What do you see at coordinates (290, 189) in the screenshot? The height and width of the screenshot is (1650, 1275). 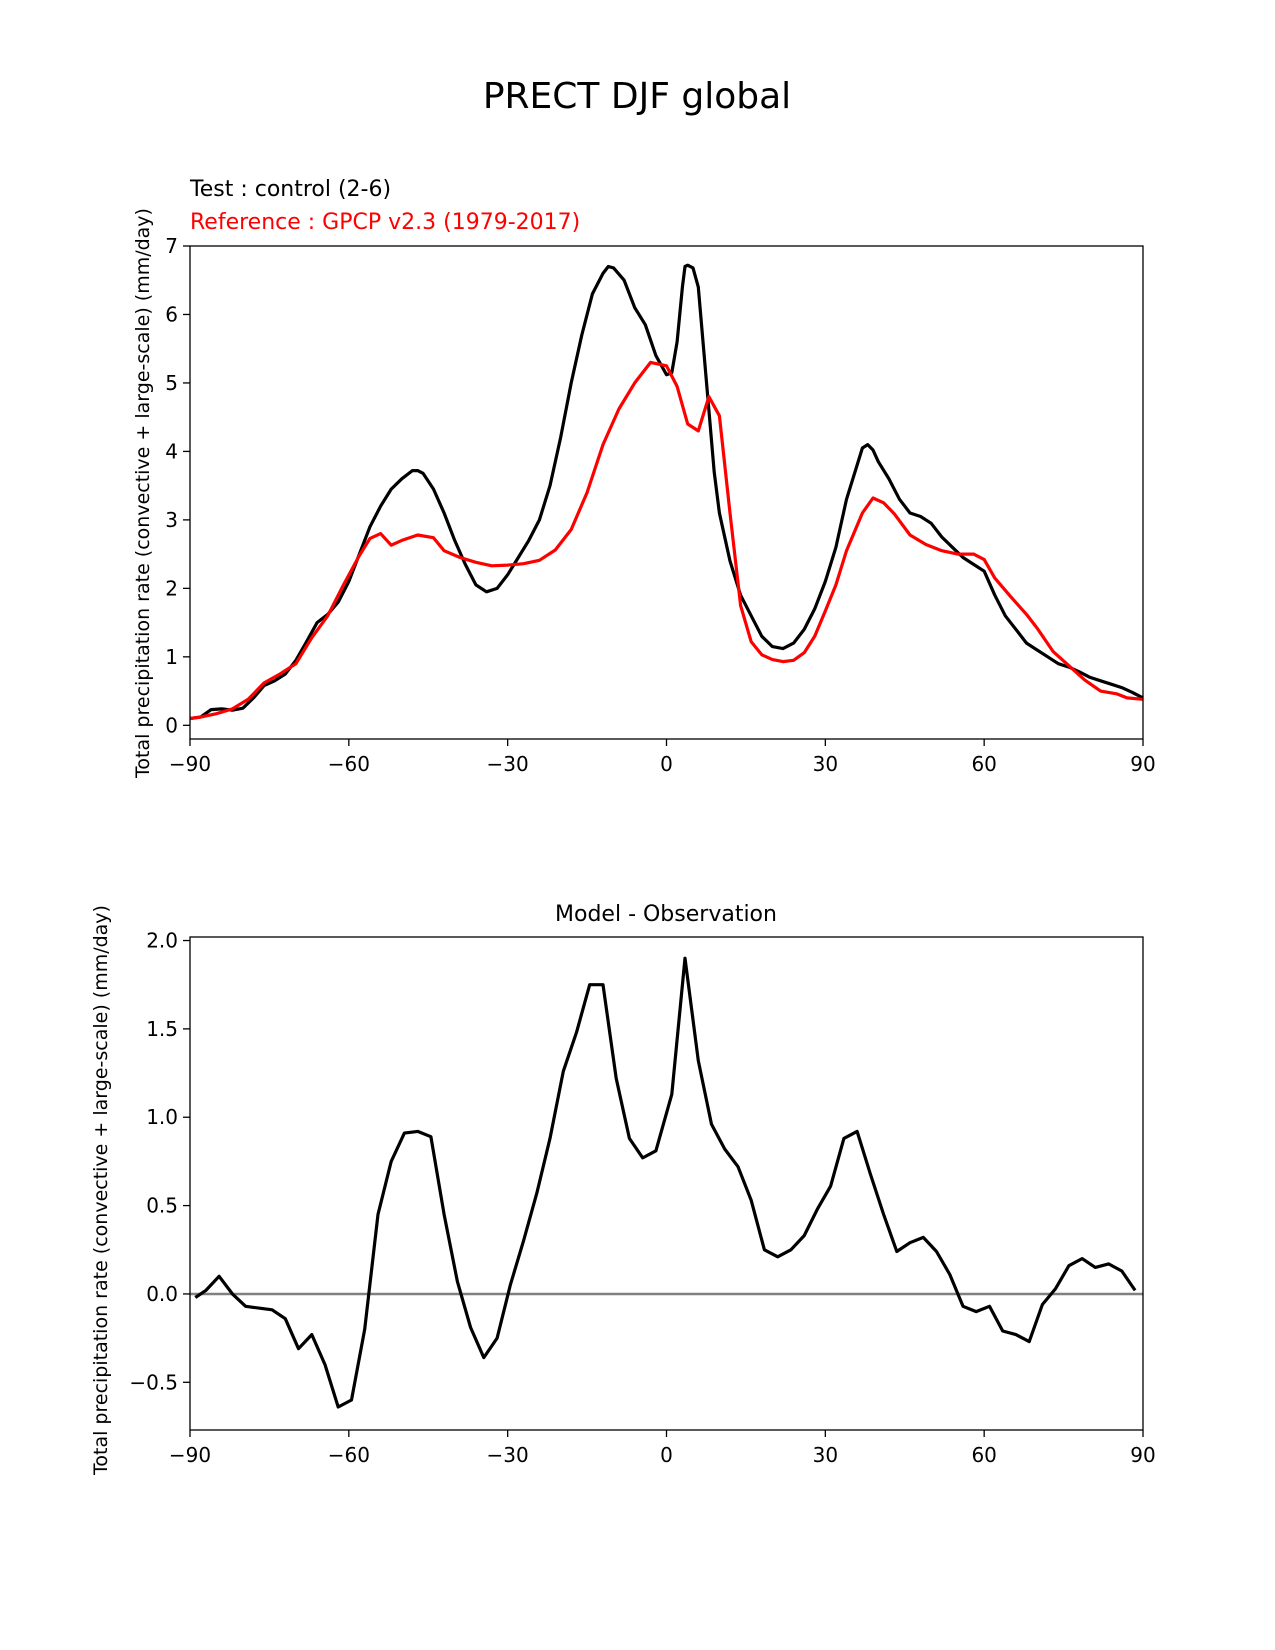 I see `test-label: Test : control (2-6)` at bounding box center [290, 189].